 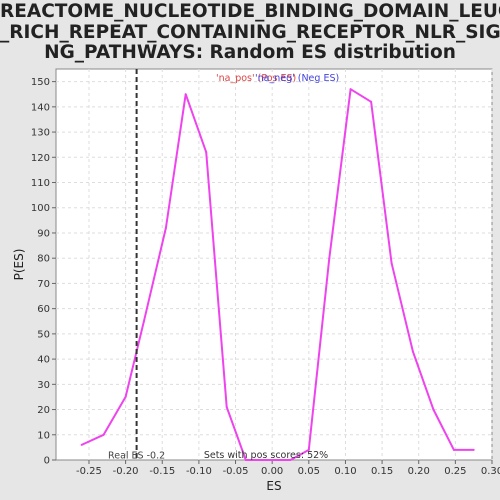 I want to click on y-tick-label: 50, so click(x=43, y=334).